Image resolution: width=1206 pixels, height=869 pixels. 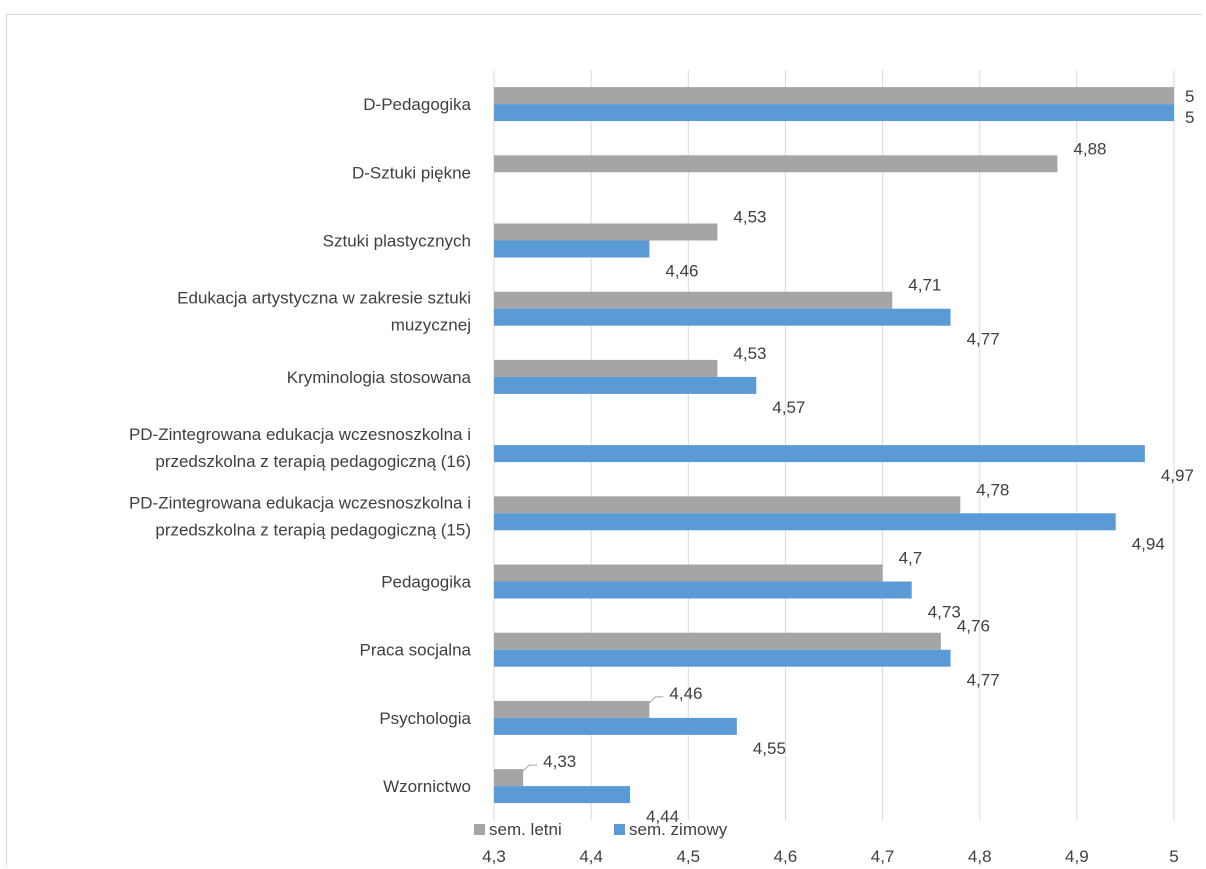 I want to click on data-label-zimowy-10: 4,44, so click(x=662, y=816).